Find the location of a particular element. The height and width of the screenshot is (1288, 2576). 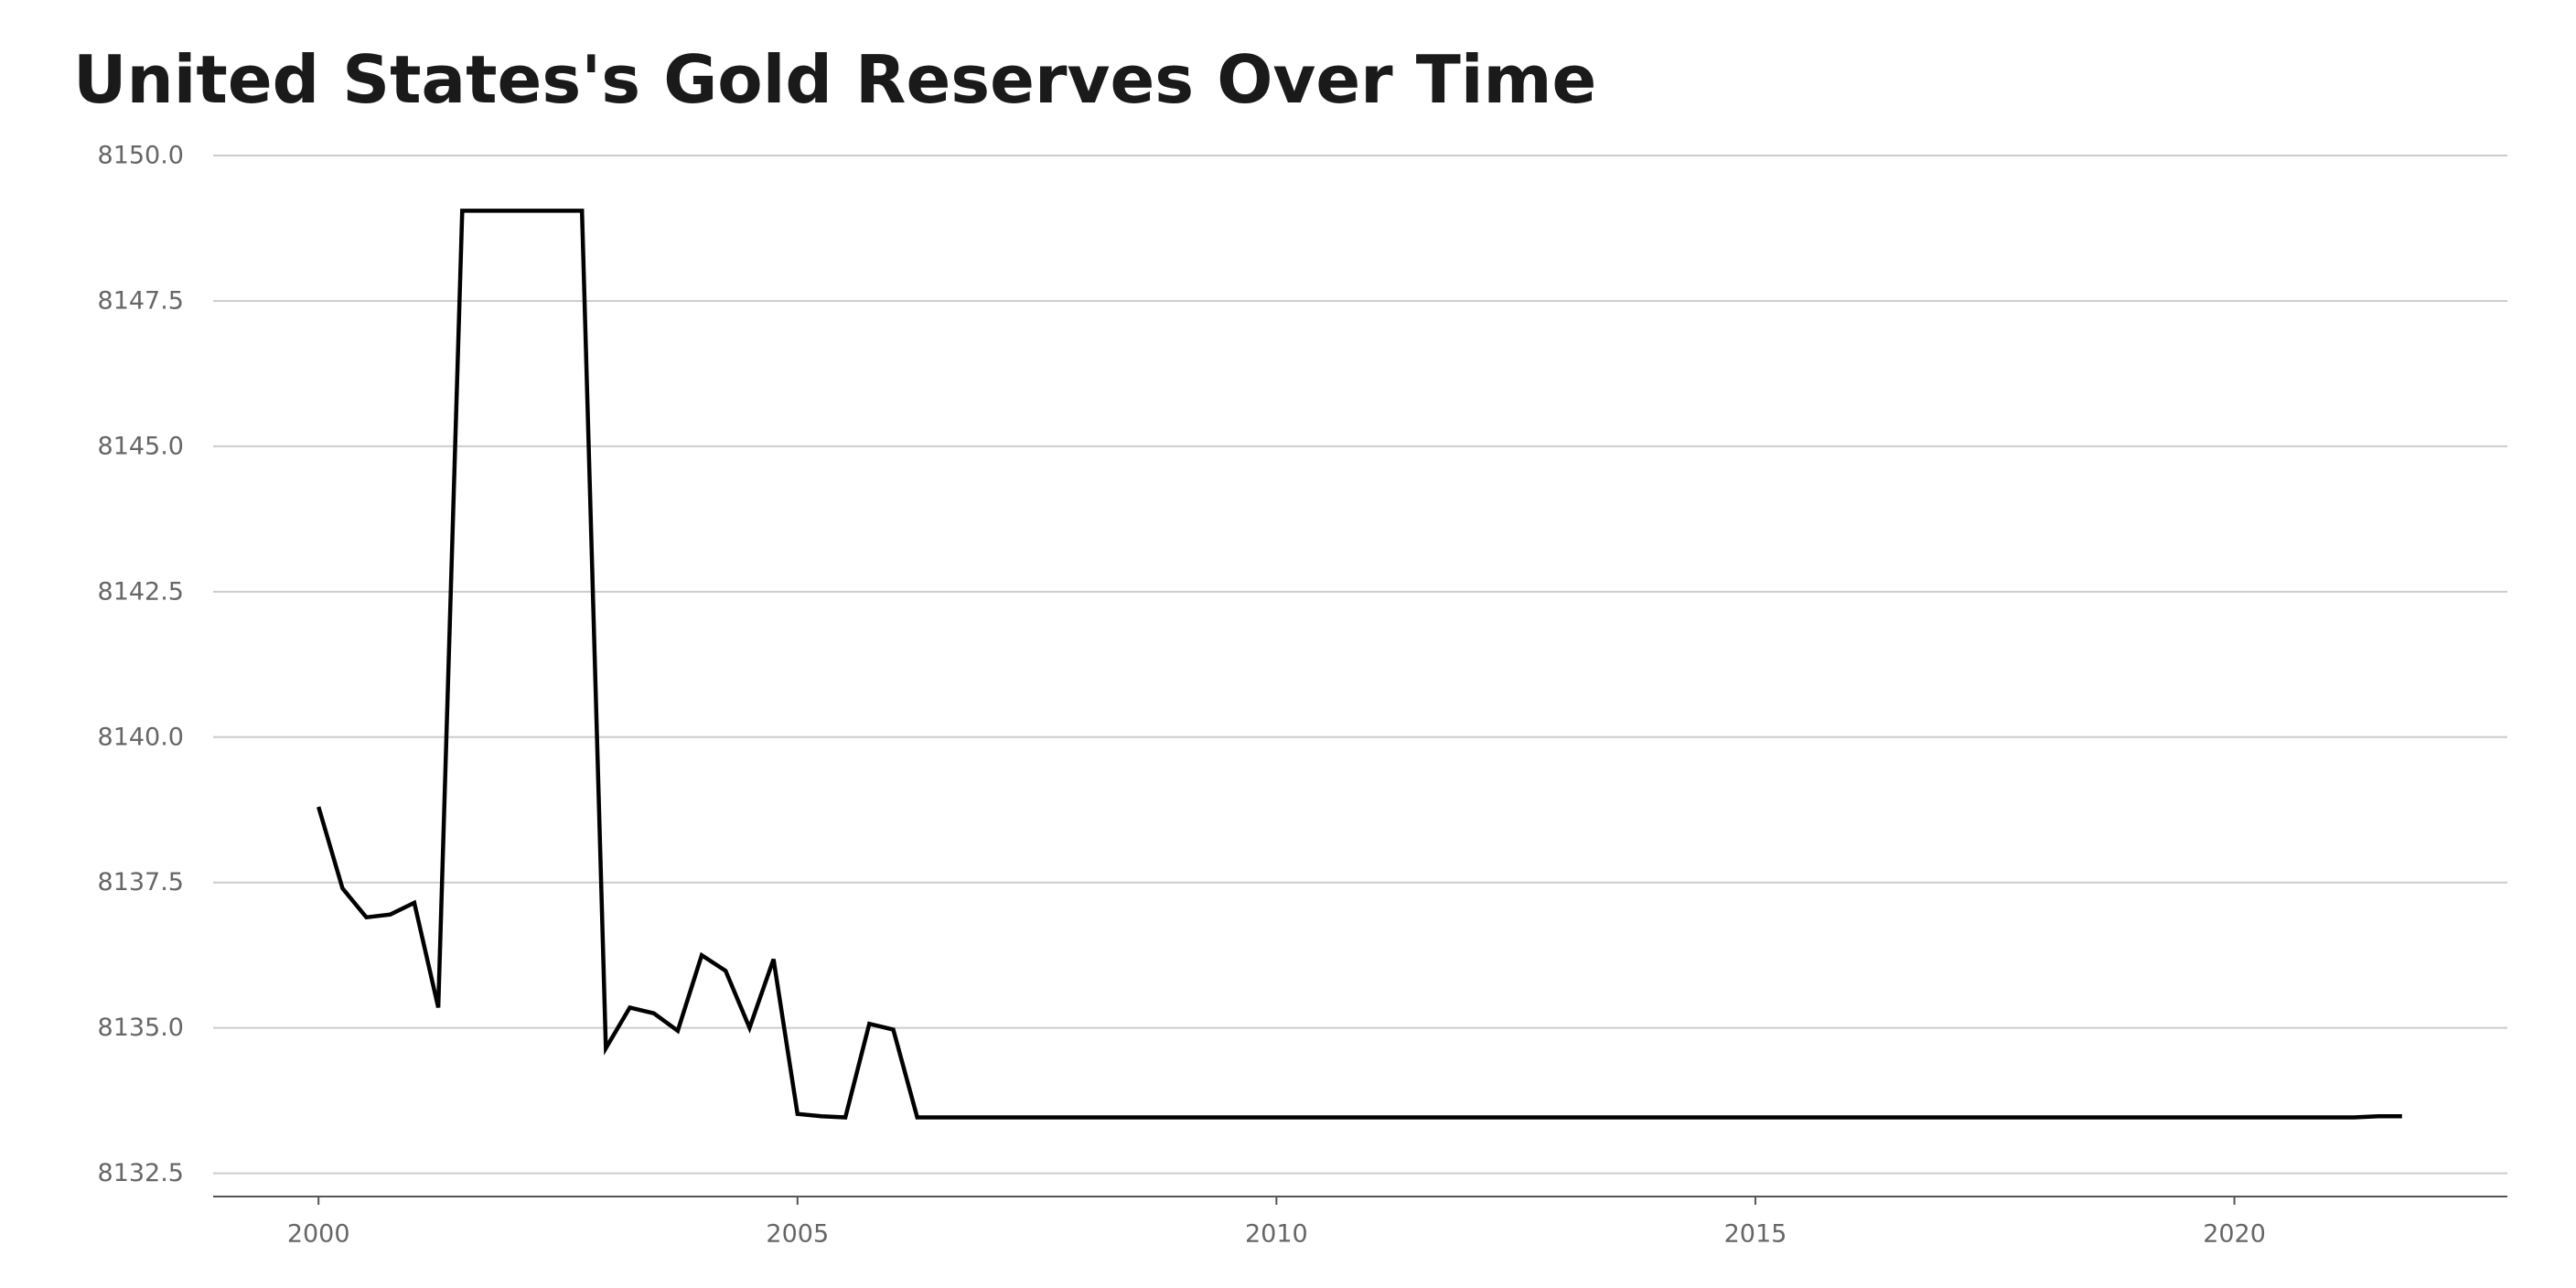

y-tick-label: 8132.5 is located at coordinates (141, 1173).